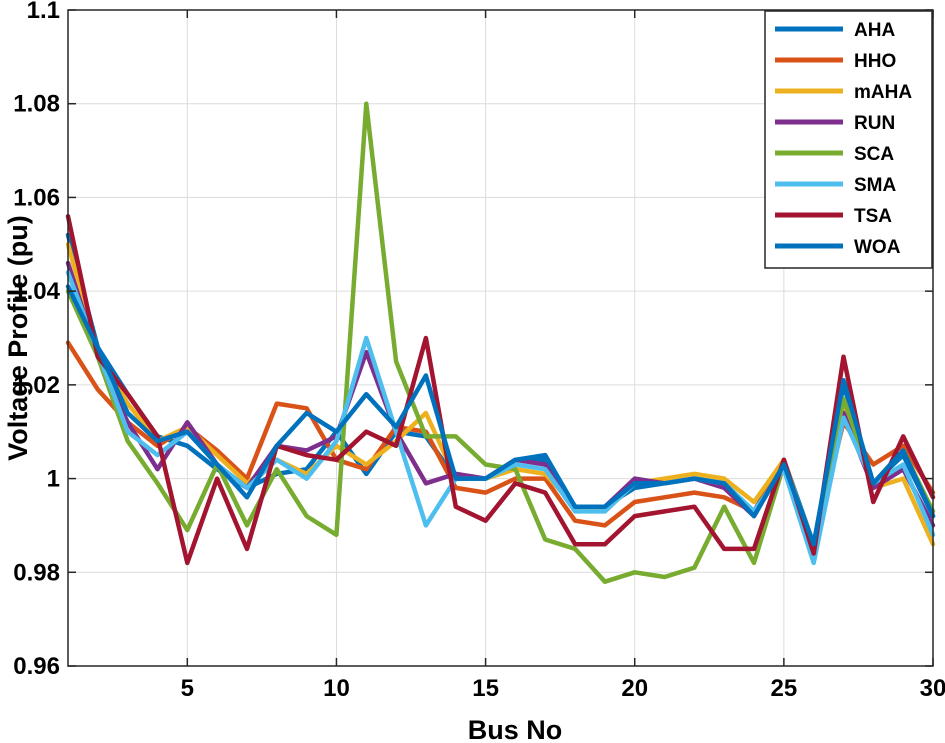 This screenshot has width=945, height=743. I want to click on y-tick-label: 1.02, so click(36, 385).